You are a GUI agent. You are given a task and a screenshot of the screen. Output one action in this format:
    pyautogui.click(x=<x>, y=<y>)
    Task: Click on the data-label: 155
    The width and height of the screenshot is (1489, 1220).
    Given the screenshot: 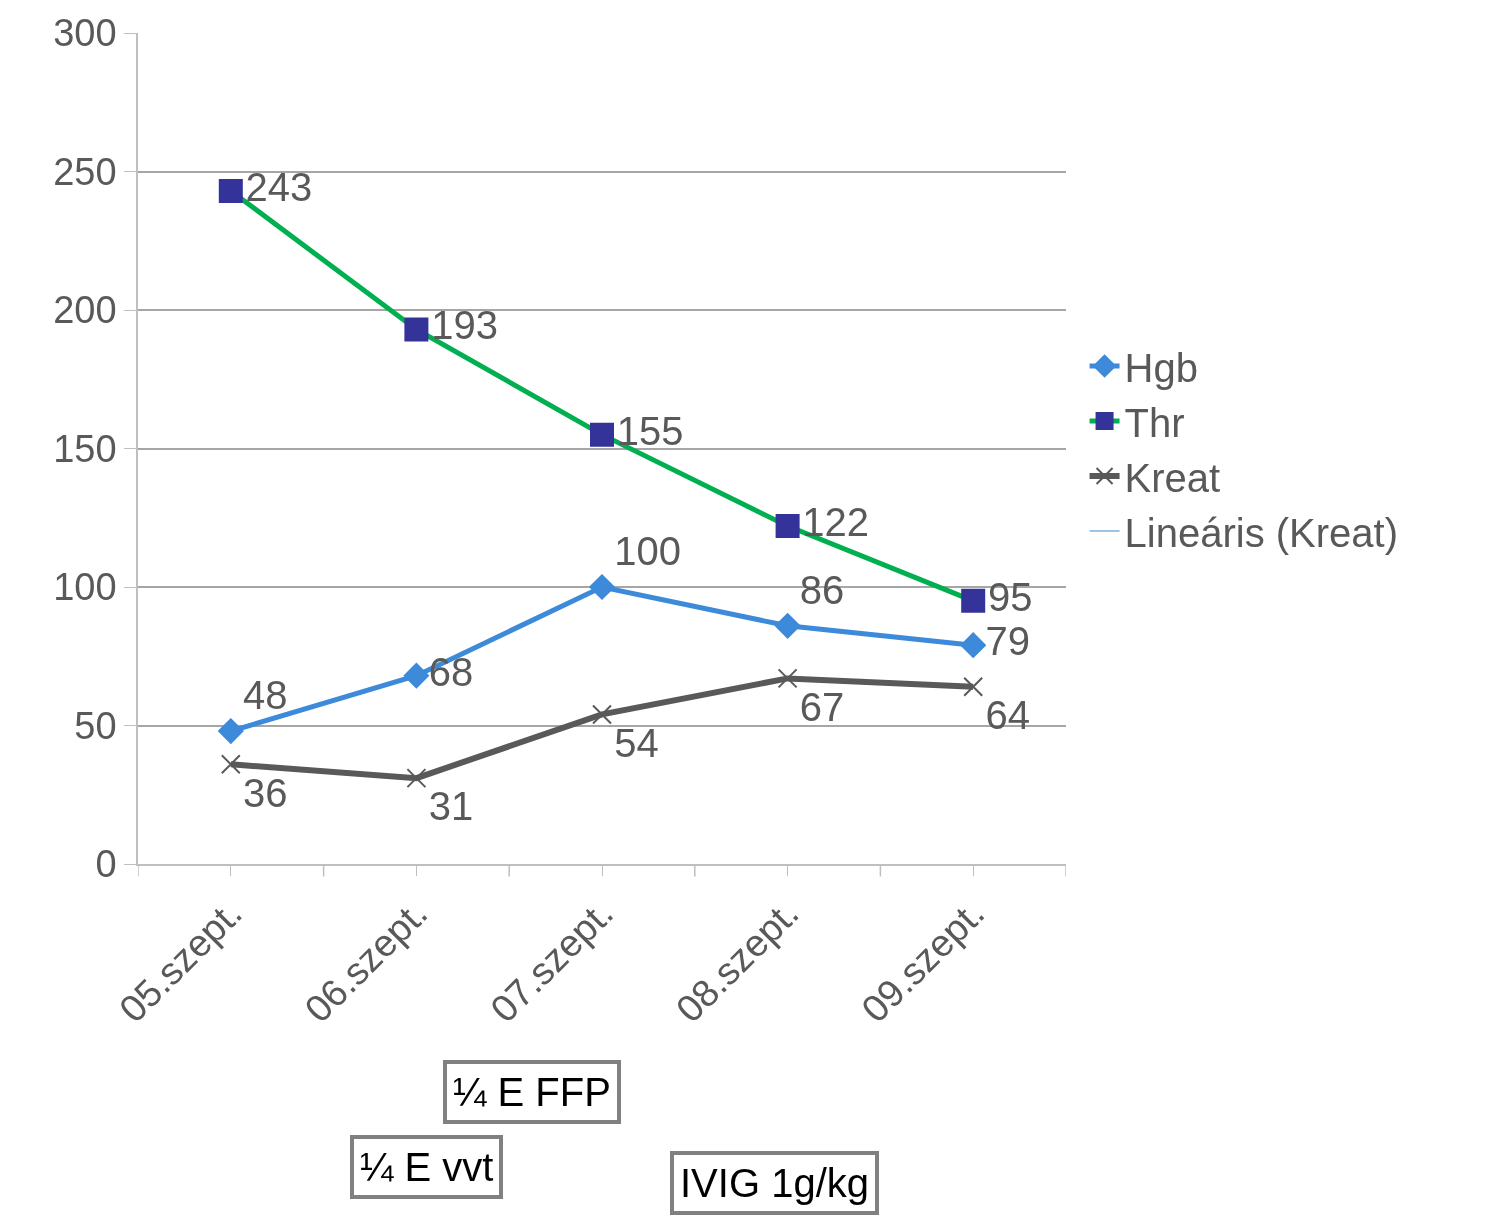 What is the action you would take?
    pyautogui.click(x=650, y=430)
    